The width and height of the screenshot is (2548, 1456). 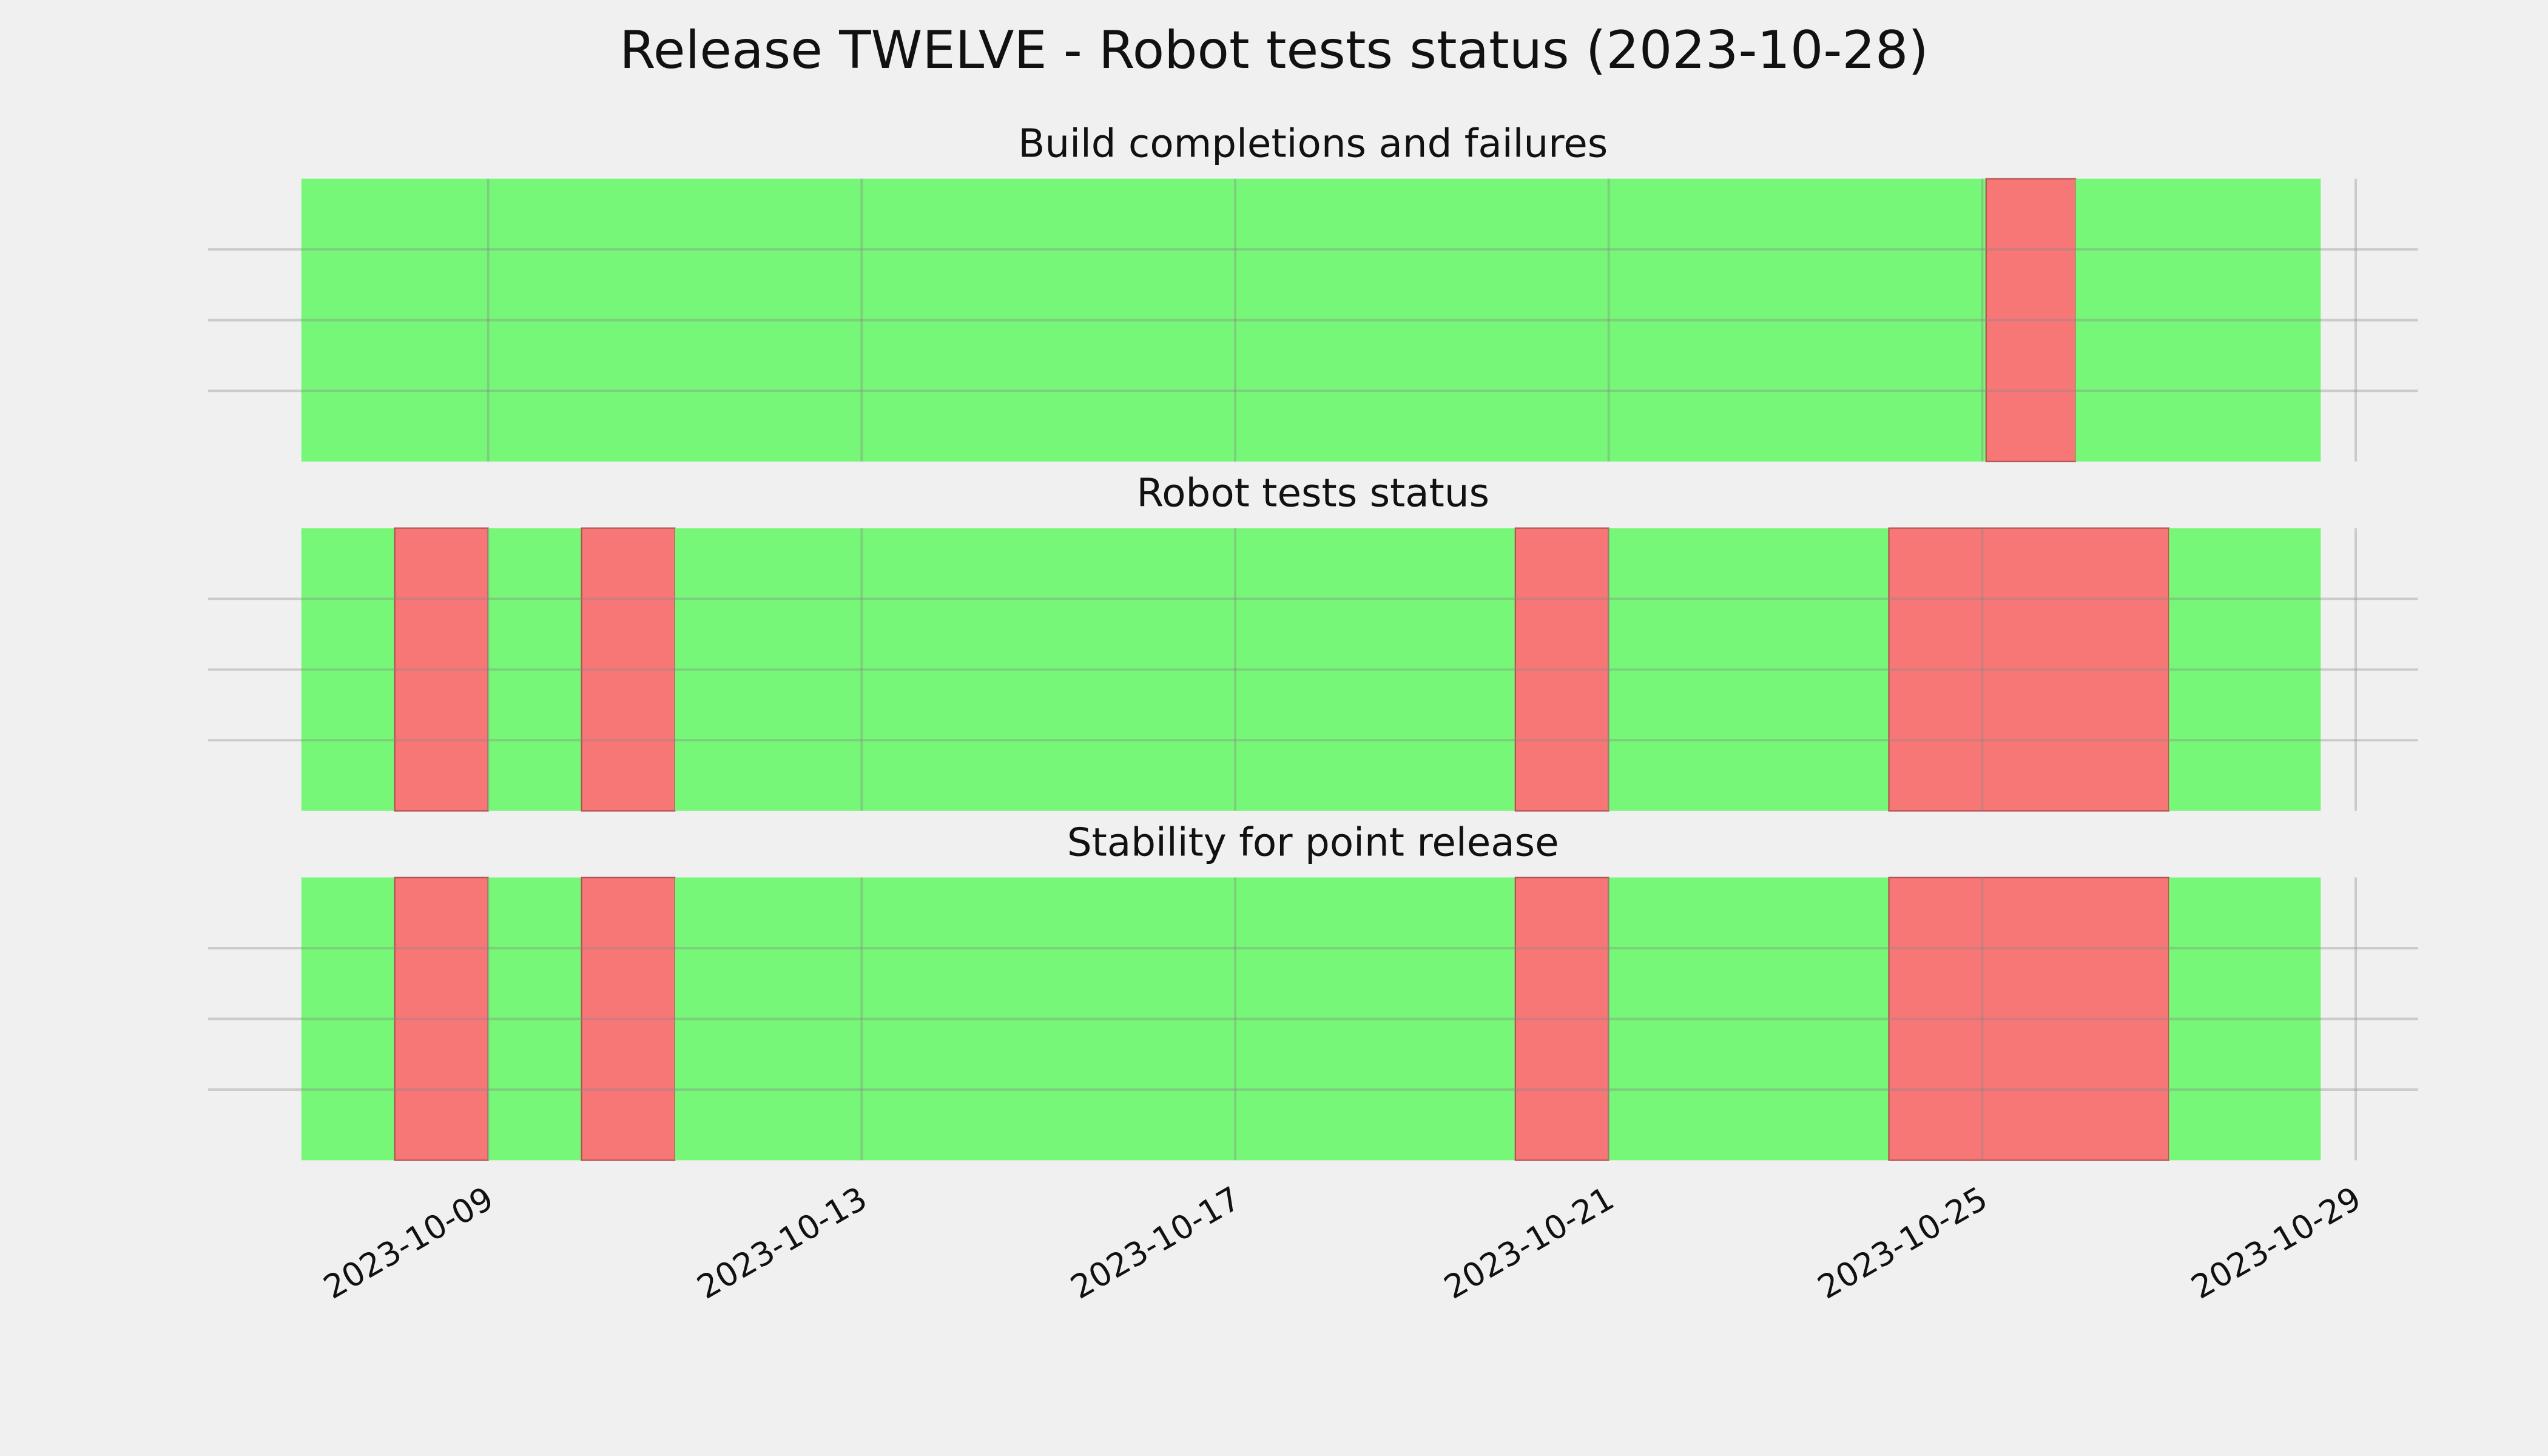 What do you see at coordinates (1312, 493) in the screenshot?
I see `panel-title: Robot tests status` at bounding box center [1312, 493].